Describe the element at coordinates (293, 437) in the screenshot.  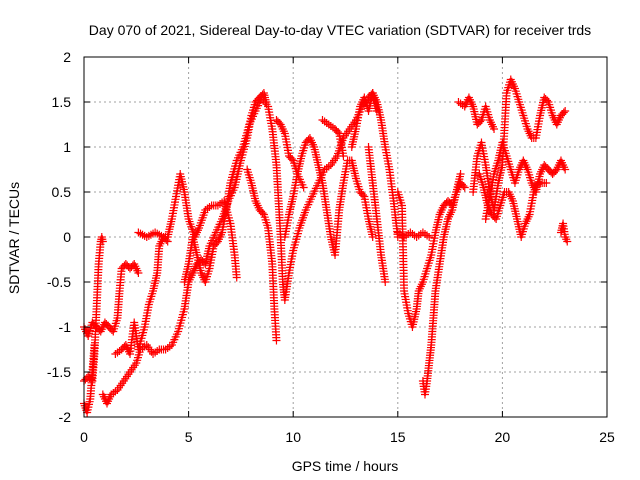
I see `x-tick-label: 10` at that location.